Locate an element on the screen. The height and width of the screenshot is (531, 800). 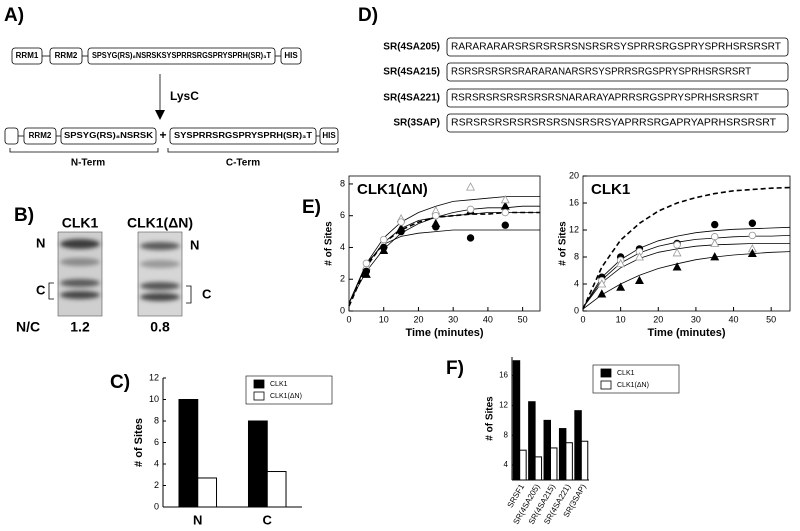
ratio-value: 1.2 is located at coordinates (80, 327).